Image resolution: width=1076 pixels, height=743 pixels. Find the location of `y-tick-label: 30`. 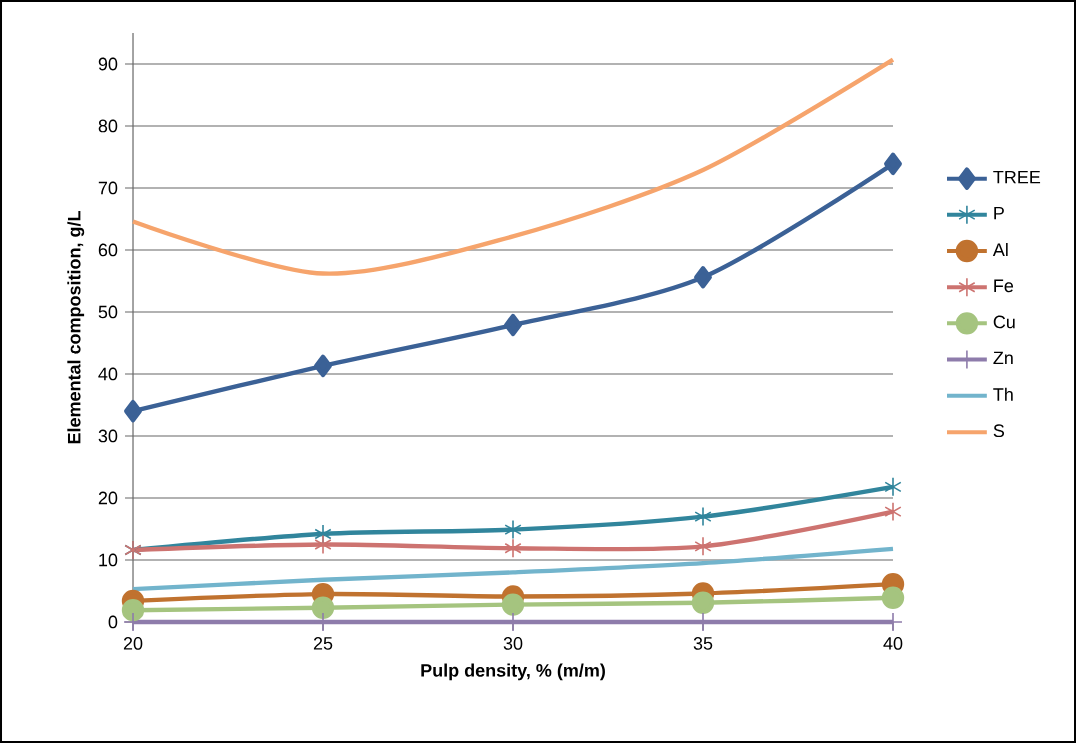

y-tick-label: 30 is located at coordinates (108, 436).